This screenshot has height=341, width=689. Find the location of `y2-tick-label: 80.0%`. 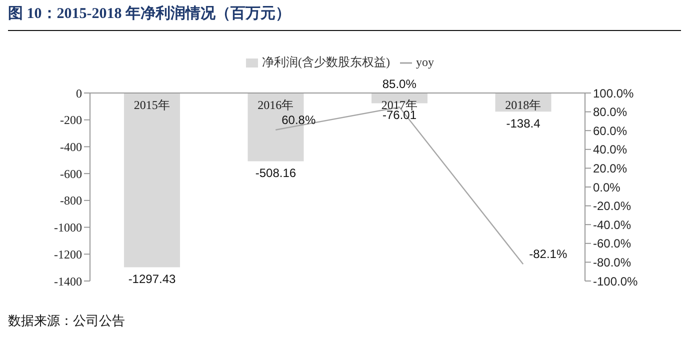

y2-tick-label: 80.0% is located at coordinates (610, 112).